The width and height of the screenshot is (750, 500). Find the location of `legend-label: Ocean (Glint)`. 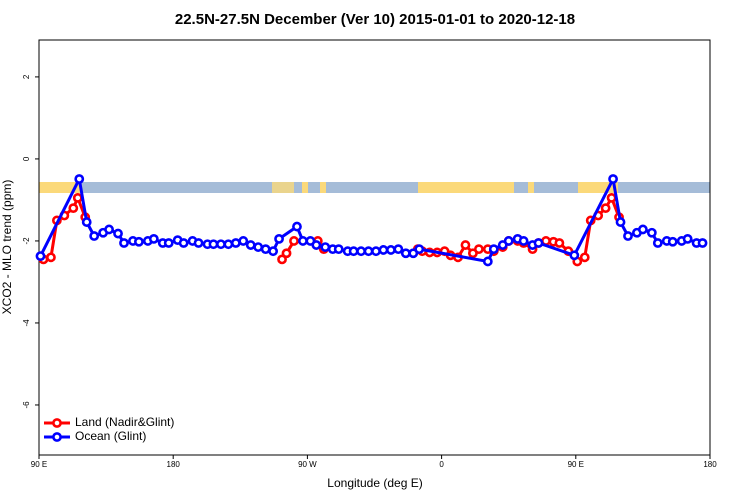

legend-label: Ocean (Glint) is located at coordinates (110, 436).